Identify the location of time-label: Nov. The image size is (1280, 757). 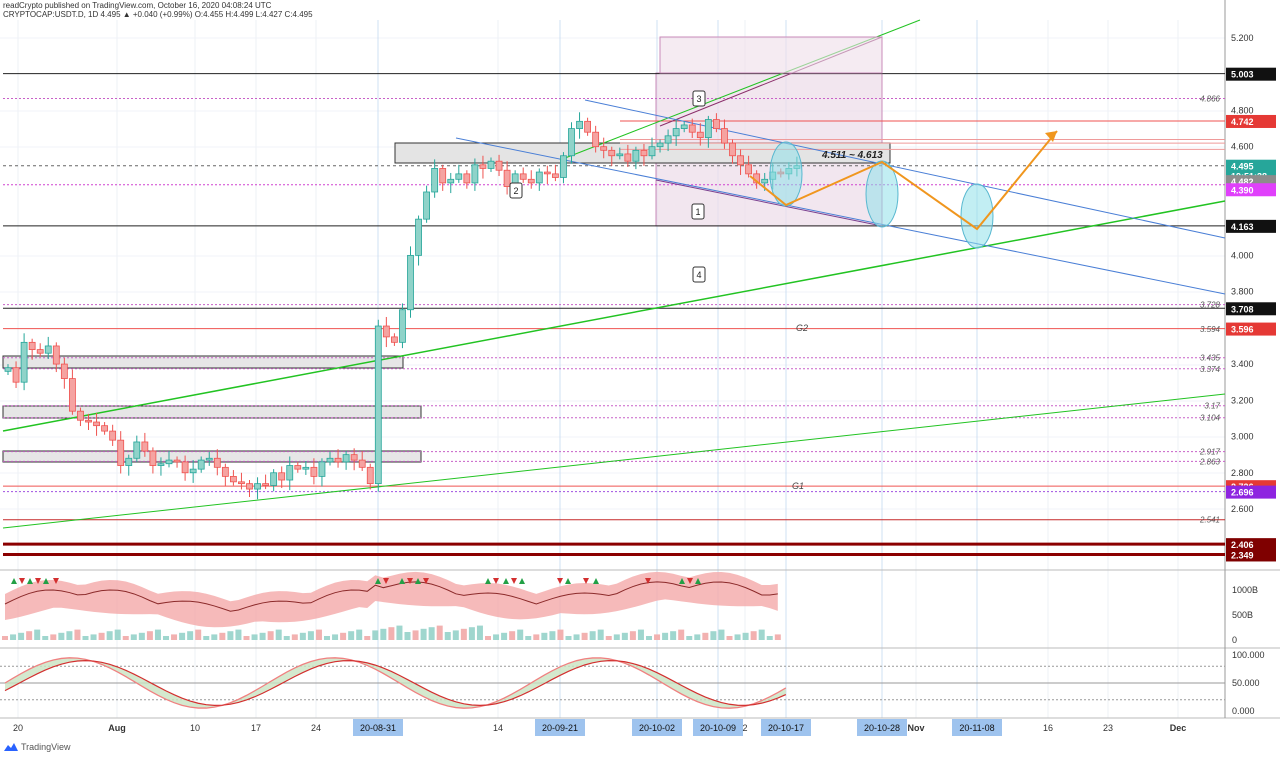
(915, 728).